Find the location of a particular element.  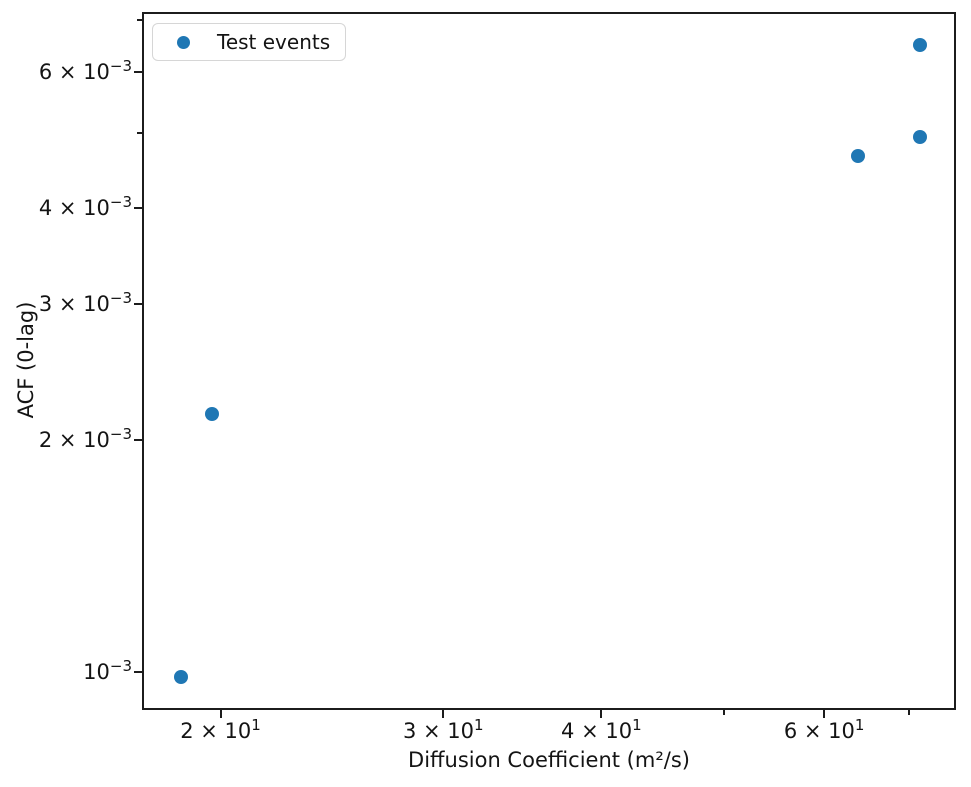

y-axis-label: ACF (0-lag) is located at coordinates (26, 360).